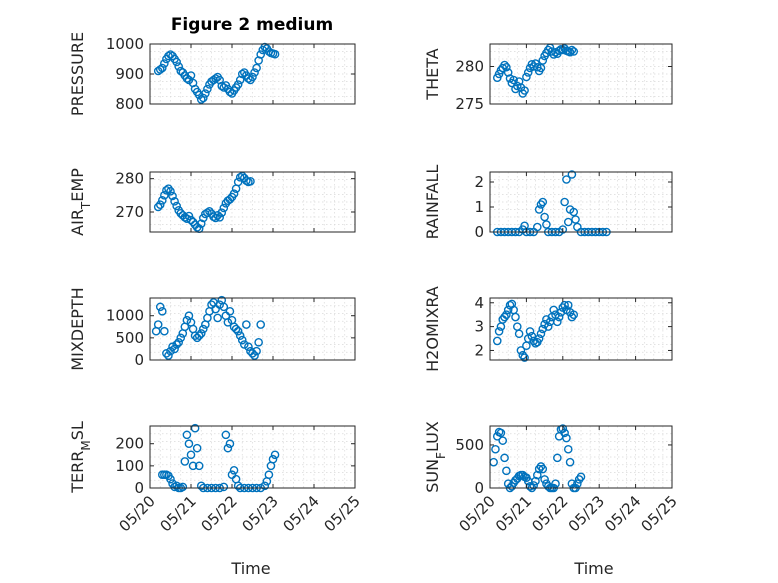  Describe the element at coordinates (479, 350) in the screenshot. I see `y-tick-label: 2` at that location.